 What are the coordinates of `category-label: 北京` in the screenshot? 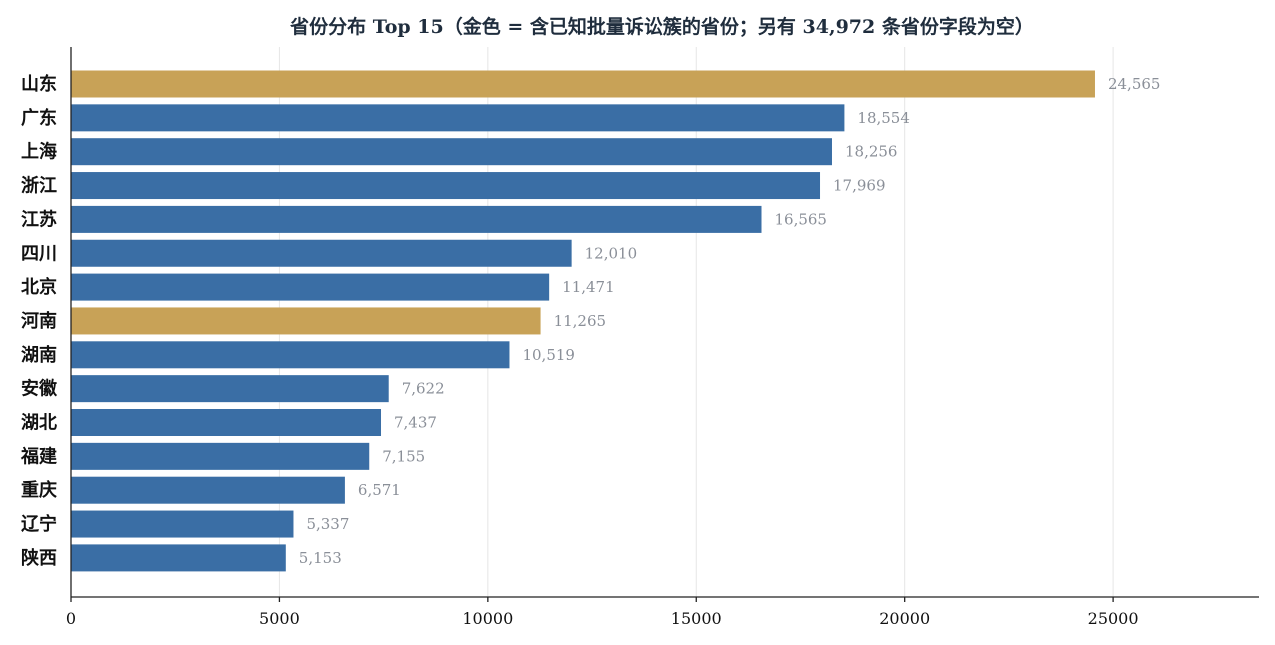 It's located at (39, 287).